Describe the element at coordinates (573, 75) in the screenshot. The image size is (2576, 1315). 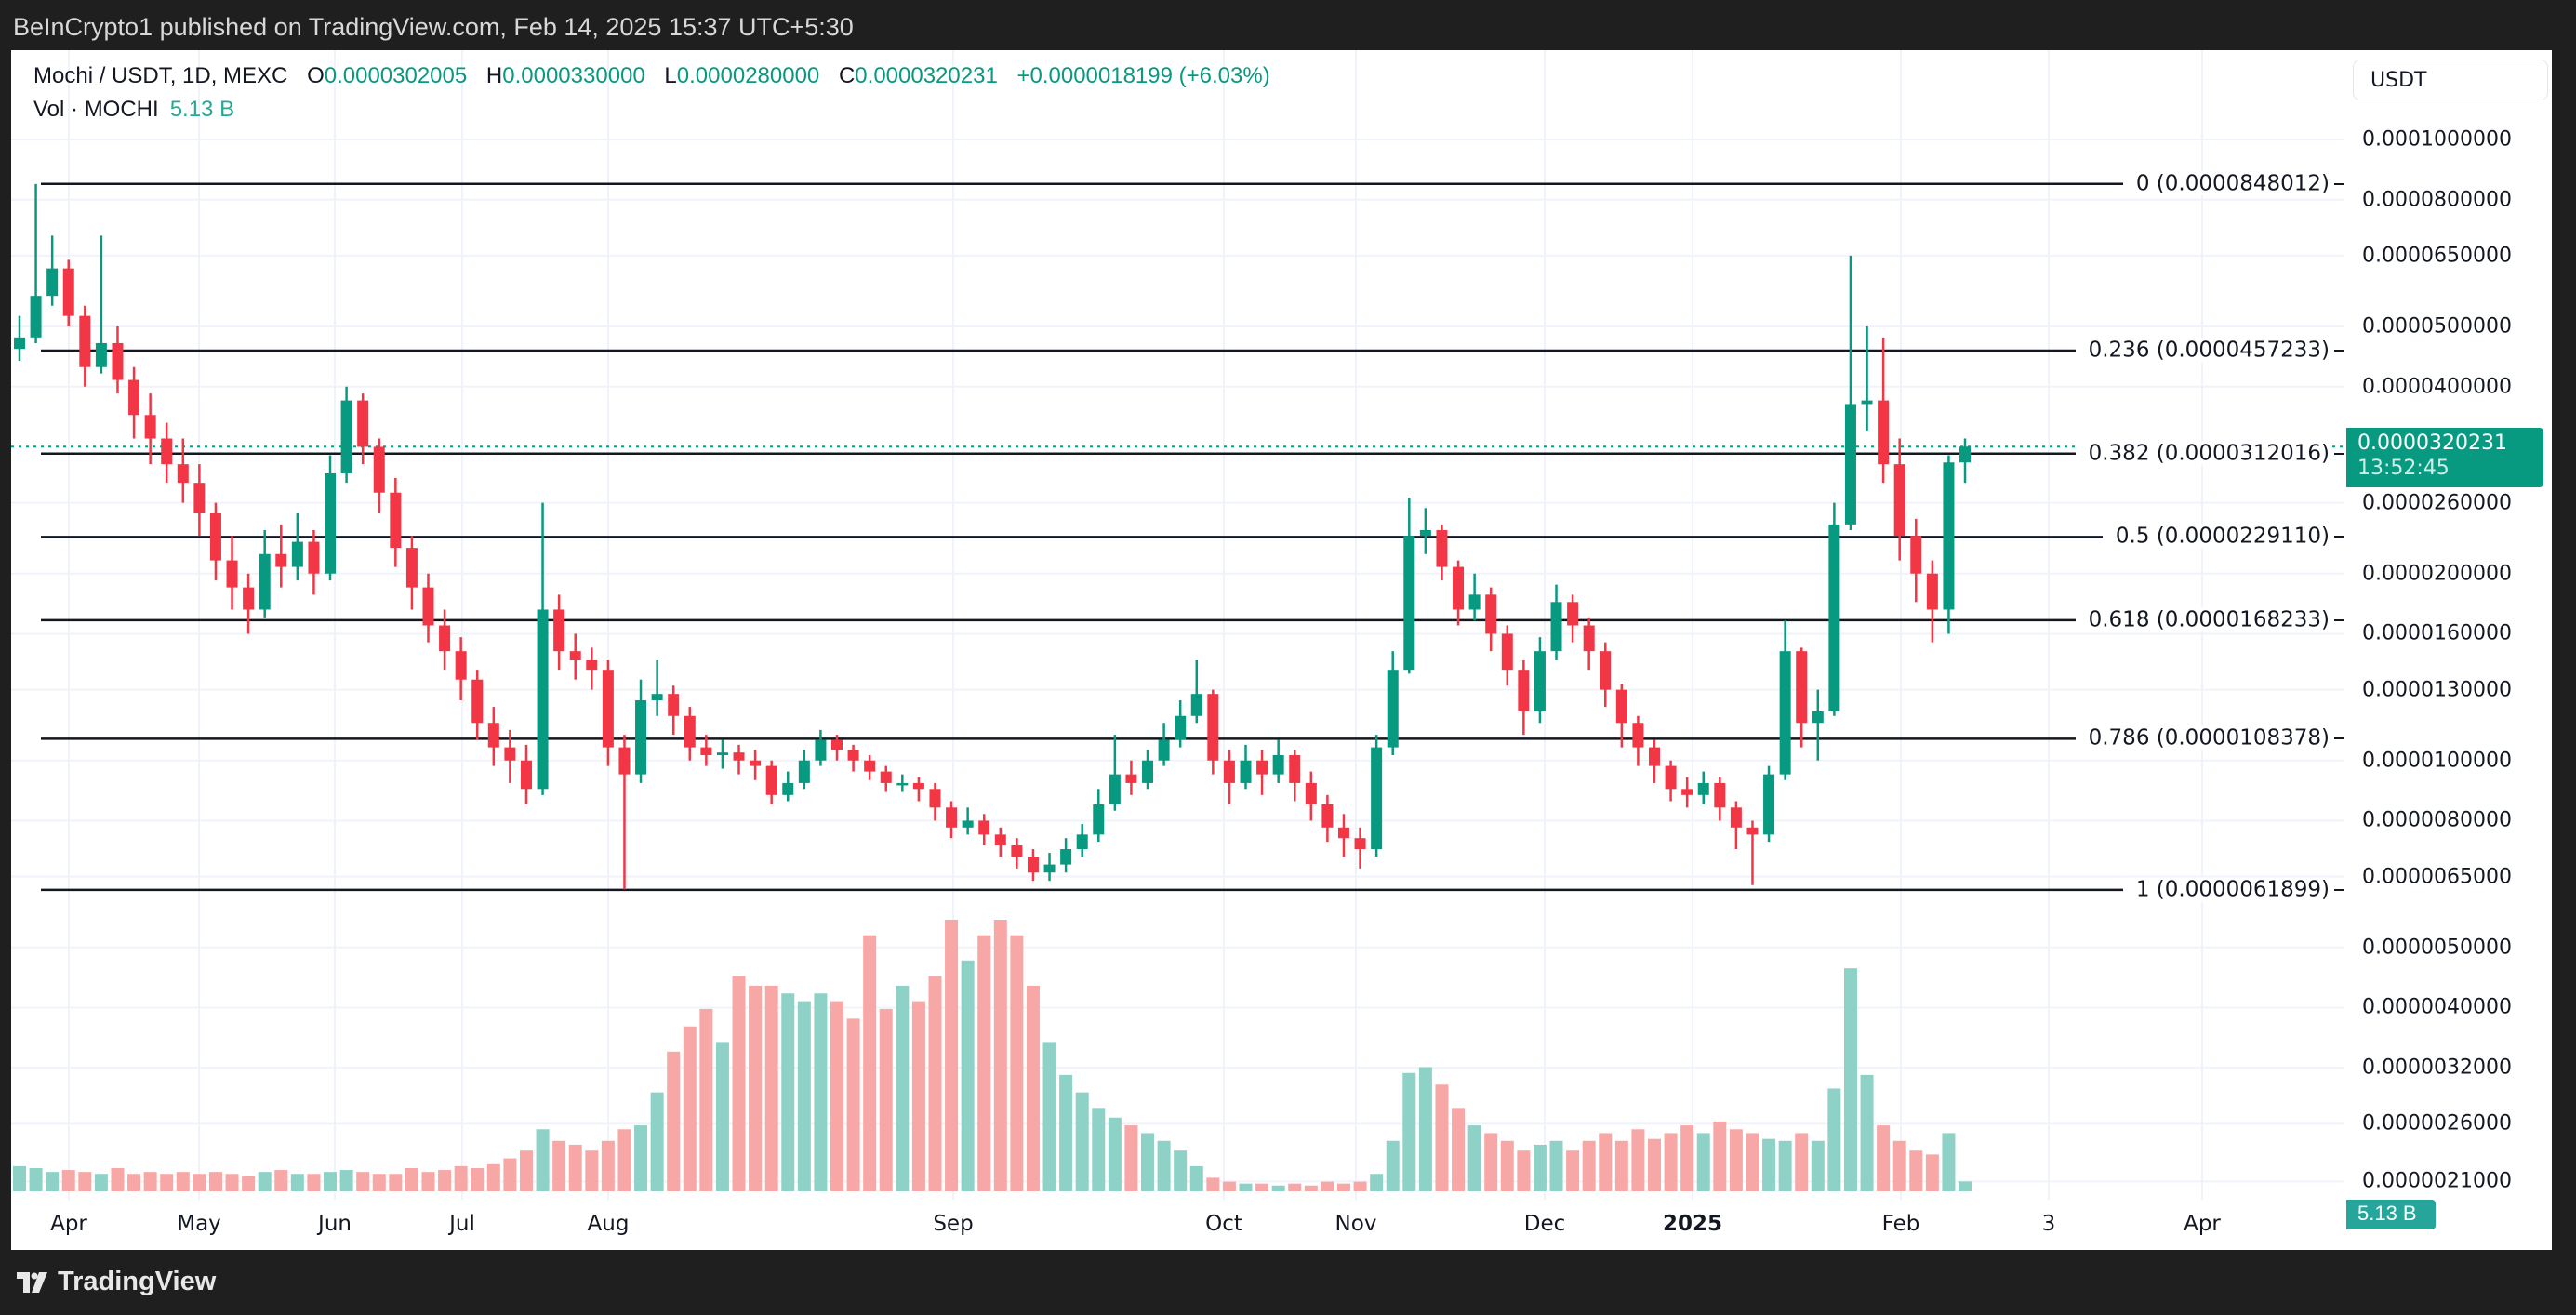
I see `high-value: 0.0000330000` at that location.